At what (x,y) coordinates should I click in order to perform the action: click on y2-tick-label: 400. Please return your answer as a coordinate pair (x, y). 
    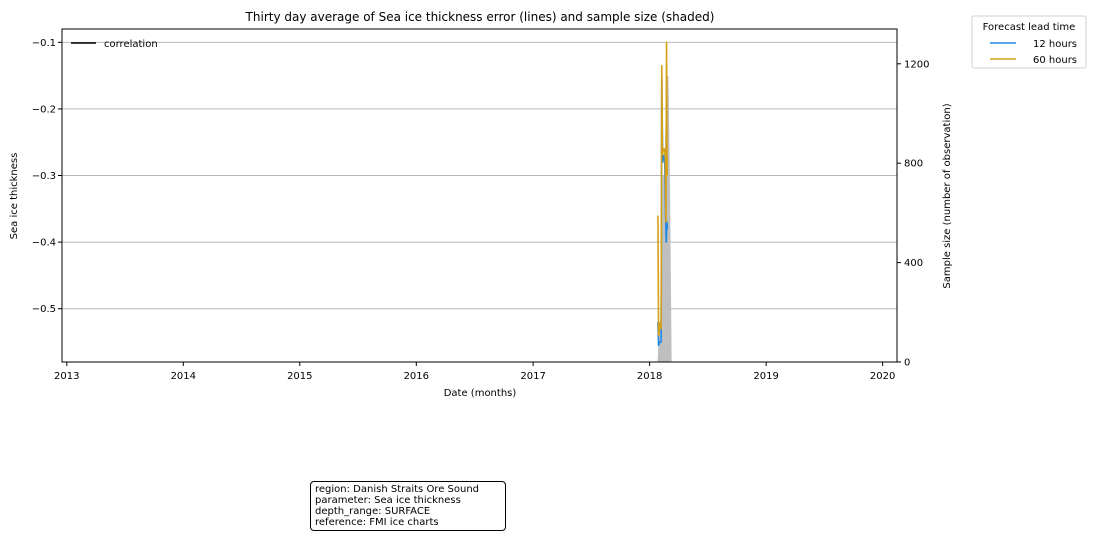
    Looking at the image, I should click on (913, 263).